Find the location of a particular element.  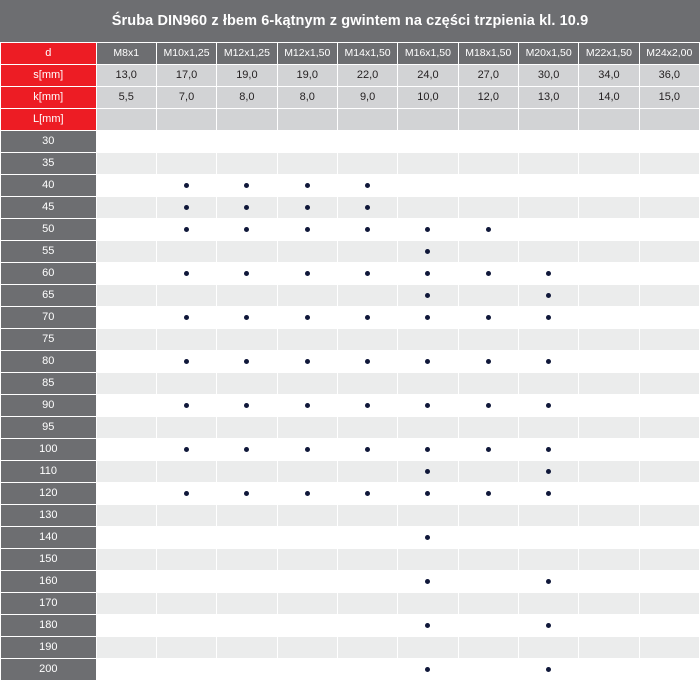

length-row-label: 35 is located at coordinates (48, 163).